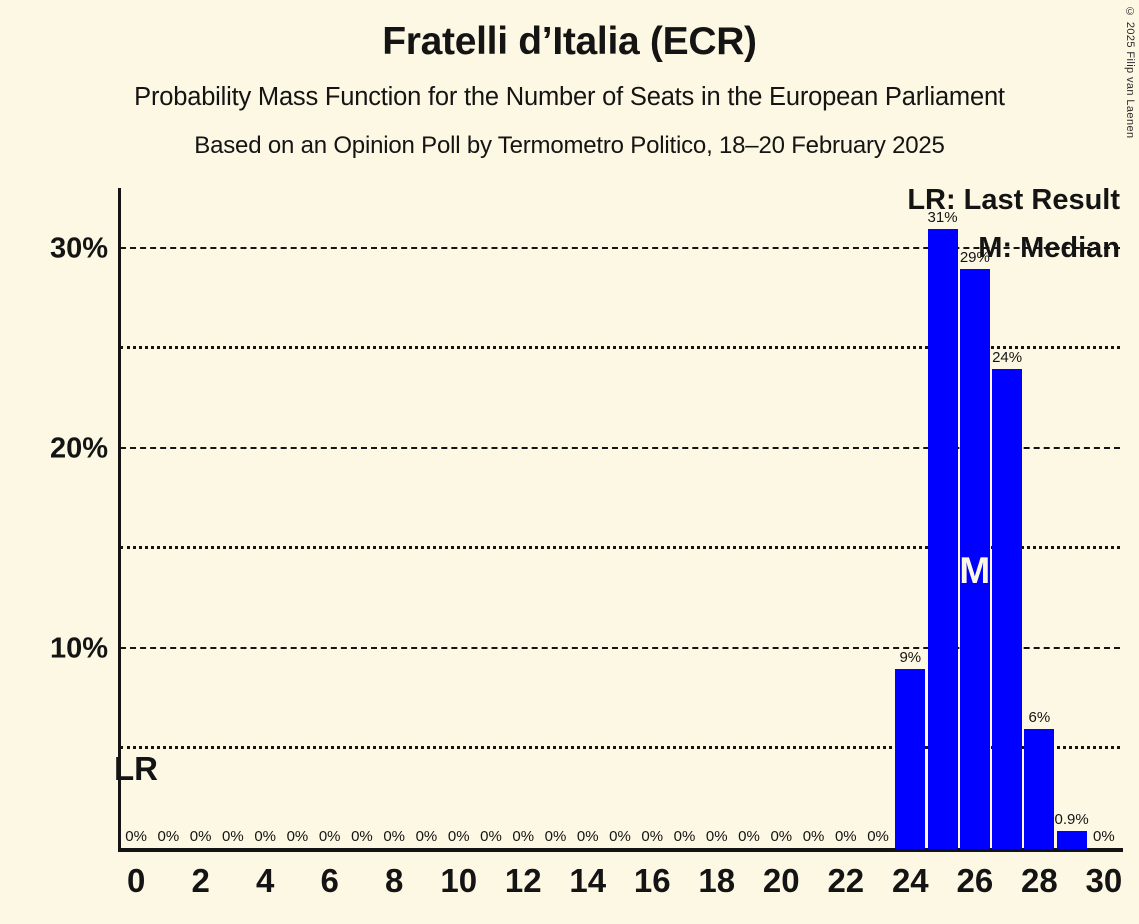  What do you see at coordinates (54, 518) in the screenshot?
I see `y-axis-tick-labels: 10% 20% 30%` at bounding box center [54, 518].